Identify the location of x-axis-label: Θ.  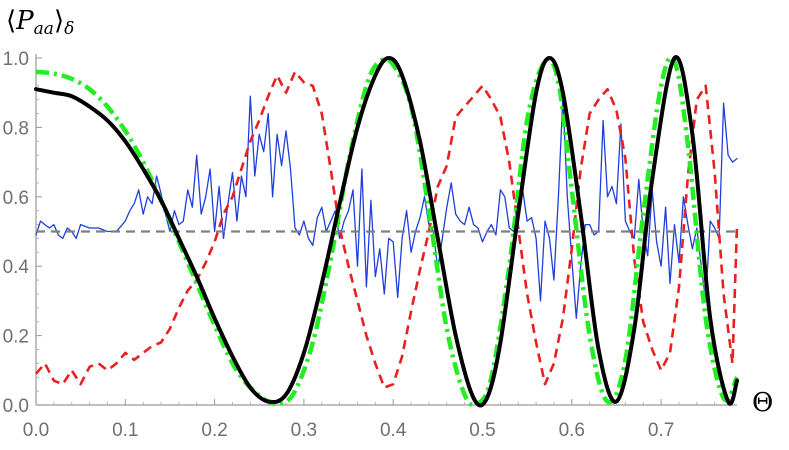
(762, 403).